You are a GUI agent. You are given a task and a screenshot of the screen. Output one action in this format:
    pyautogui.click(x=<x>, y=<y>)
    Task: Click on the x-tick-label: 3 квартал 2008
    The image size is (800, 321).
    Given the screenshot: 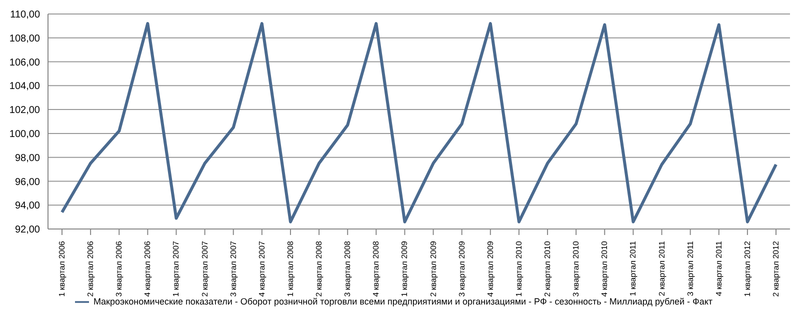 What is the action you would take?
    pyautogui.click(x=347, y=268)
    